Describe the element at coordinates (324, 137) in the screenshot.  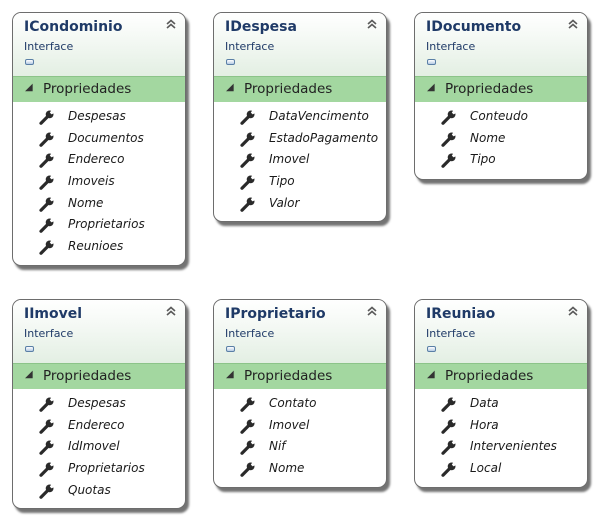
I see `property-name: EstadoPagamento` at that location.